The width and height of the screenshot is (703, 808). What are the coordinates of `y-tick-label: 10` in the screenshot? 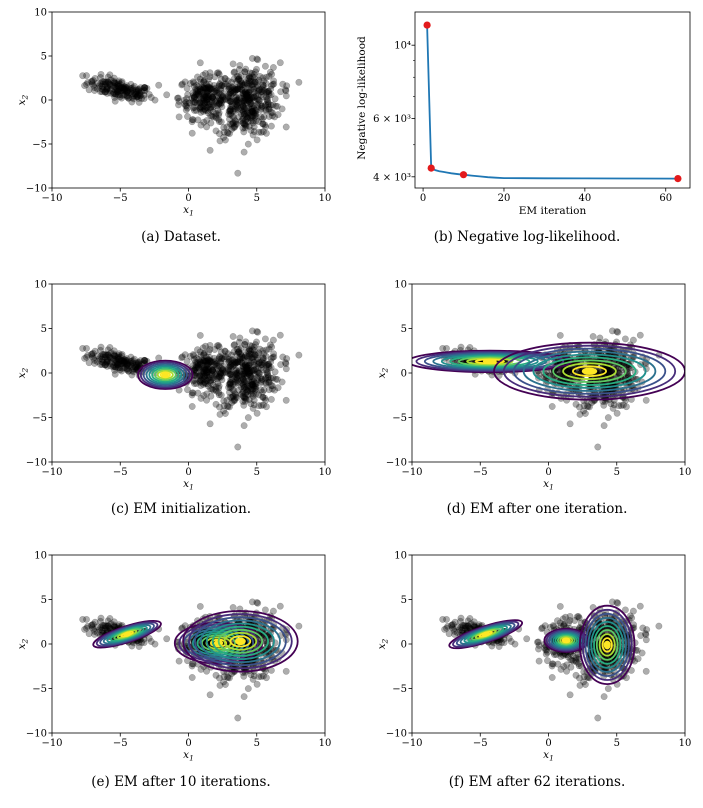 It's located at (400, 556).